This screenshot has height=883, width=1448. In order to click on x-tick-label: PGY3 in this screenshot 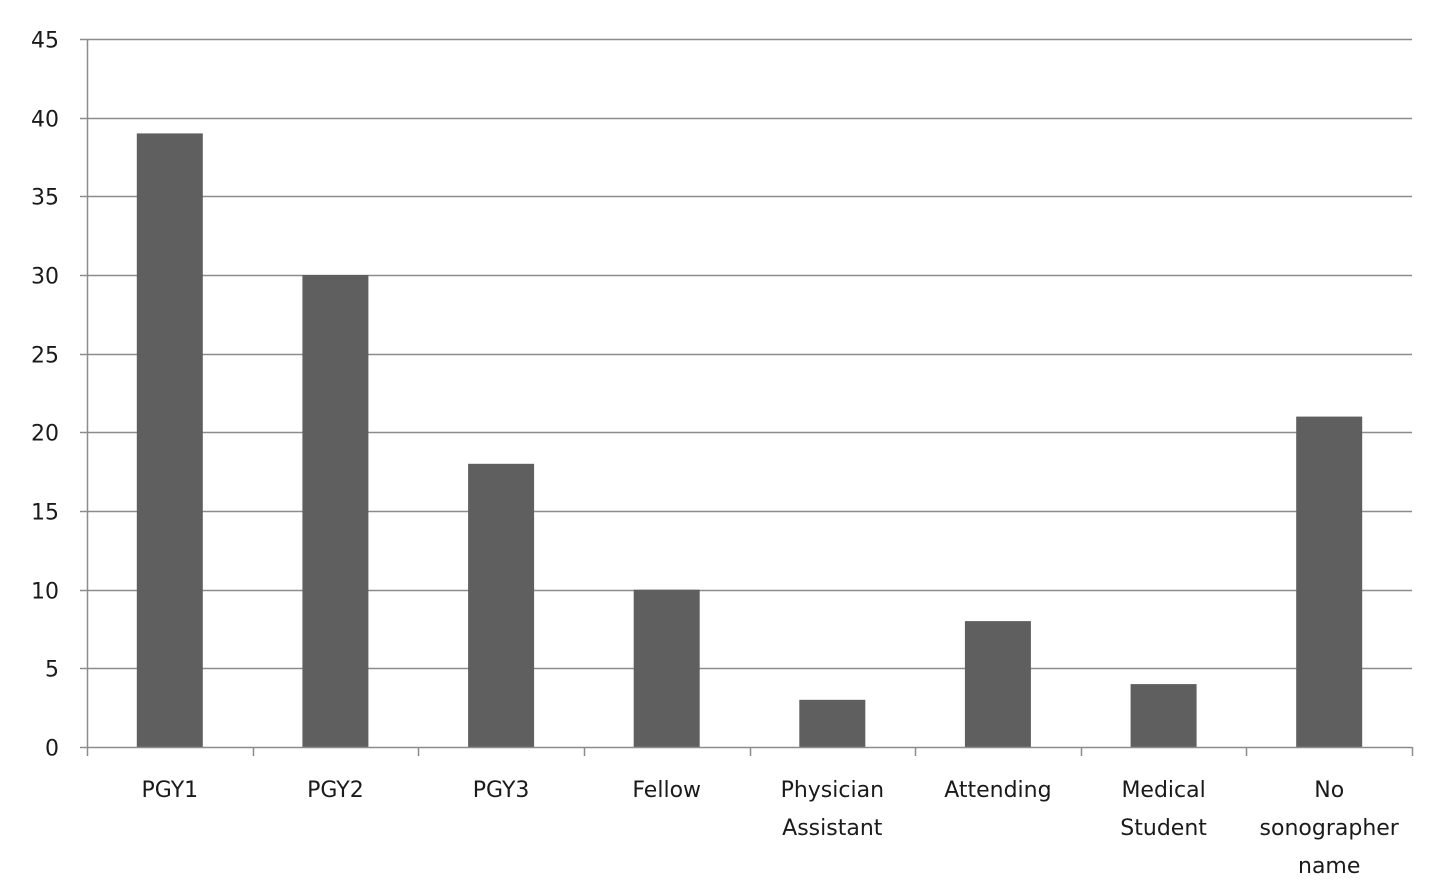, I will do `click(501, 790)`.